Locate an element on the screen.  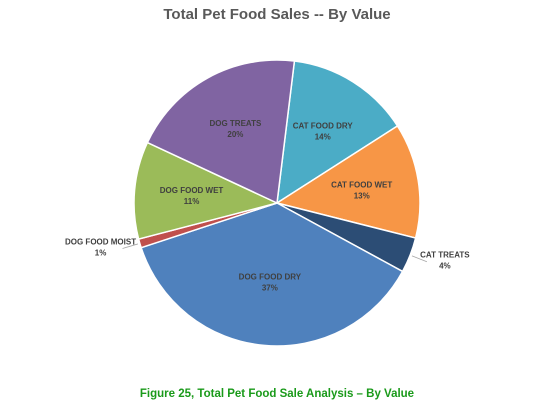
slice-label-dog-food-dry: DOG FOOD DRY 37% is located at coordinates (270, 282).